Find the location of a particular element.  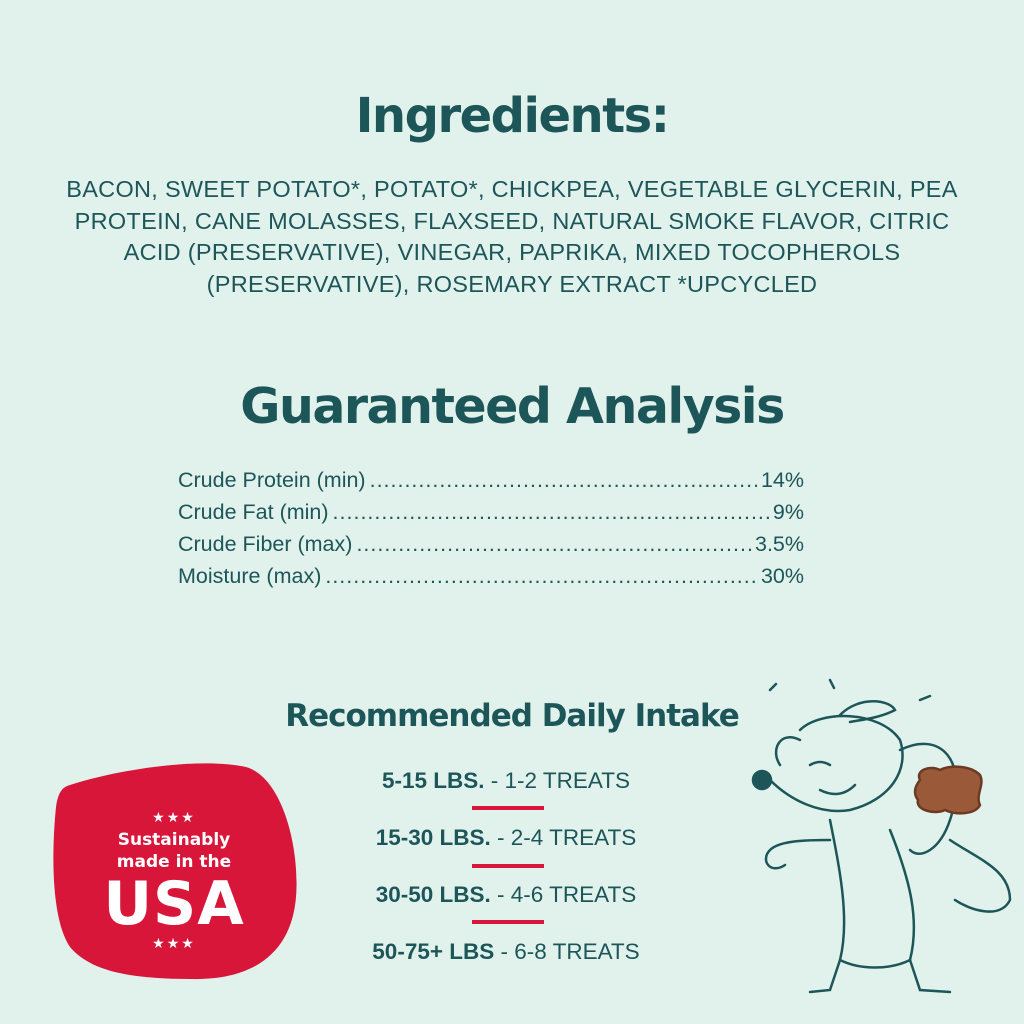

analysis-title: Guaranteed Analysis is located at coordinates (512, 406).